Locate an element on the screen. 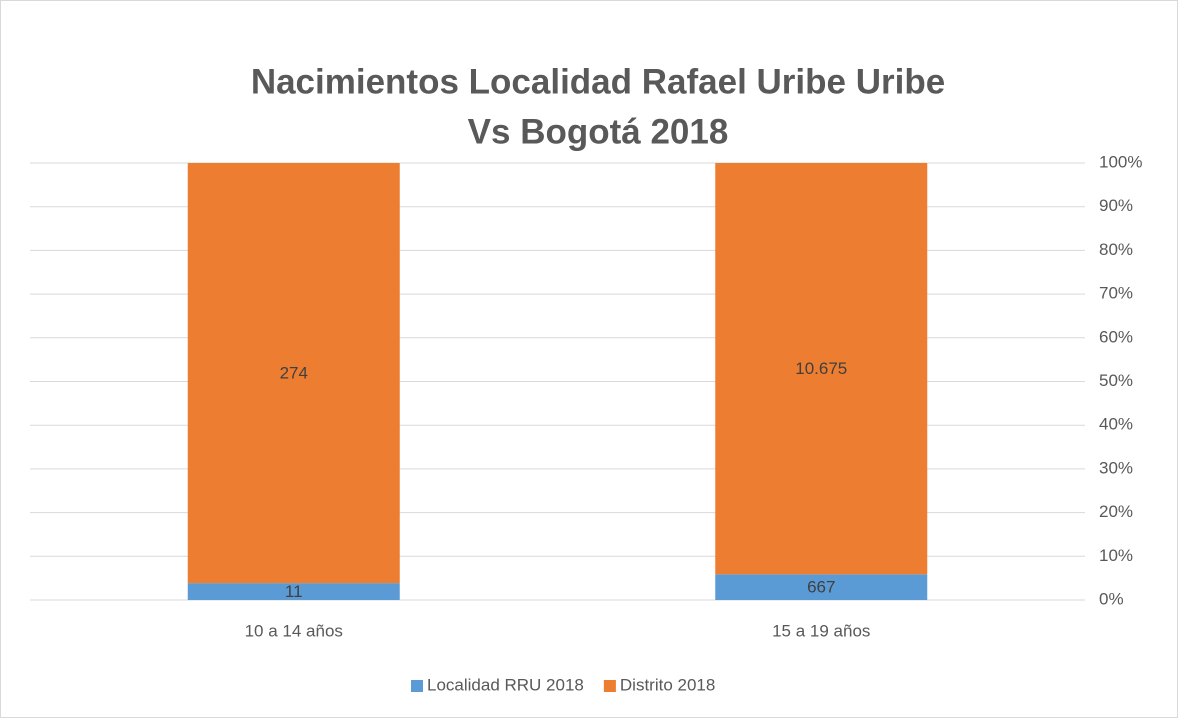  data-label: 11 is located at coordinates (294, 591).